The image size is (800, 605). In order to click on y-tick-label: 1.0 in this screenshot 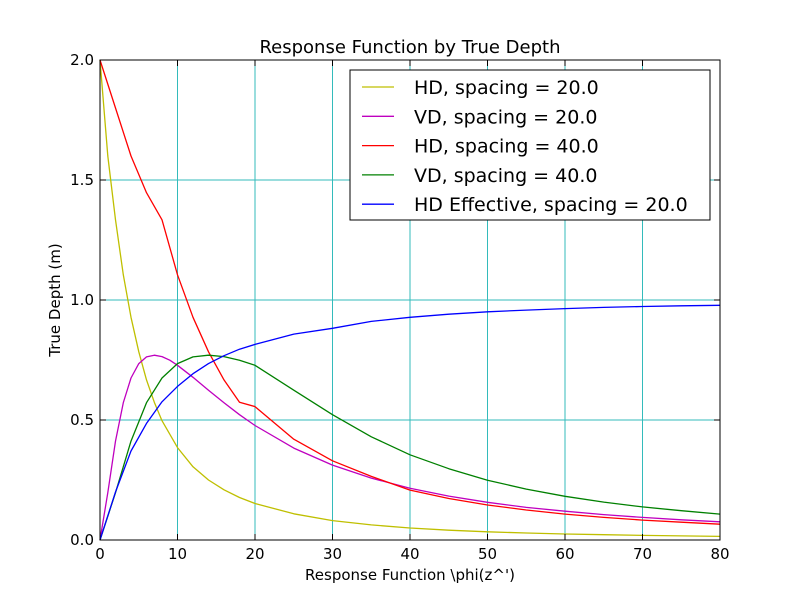, I will do `click(82, 300)`.